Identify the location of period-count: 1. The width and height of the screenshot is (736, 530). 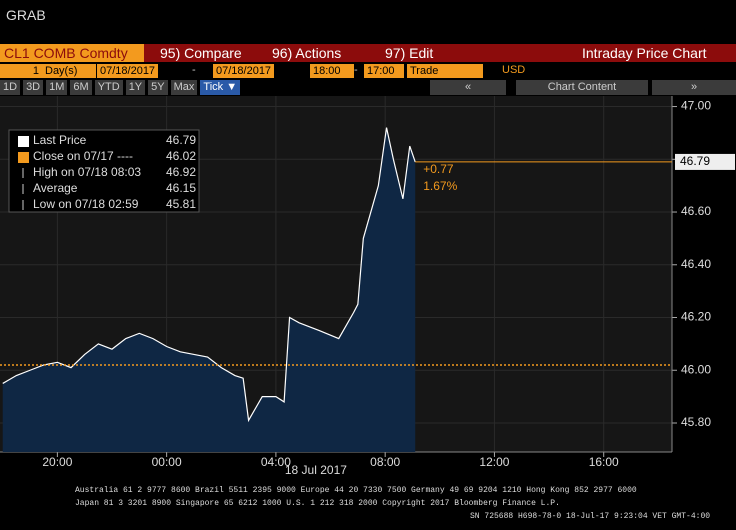
(21, 71).